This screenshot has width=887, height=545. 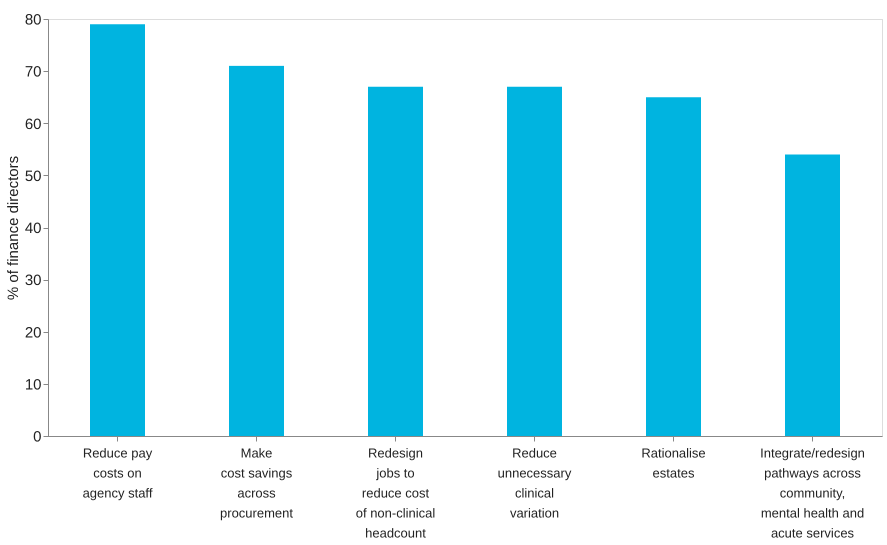 I want to click on y-tick-label: 70, so click(x=33, y=72).